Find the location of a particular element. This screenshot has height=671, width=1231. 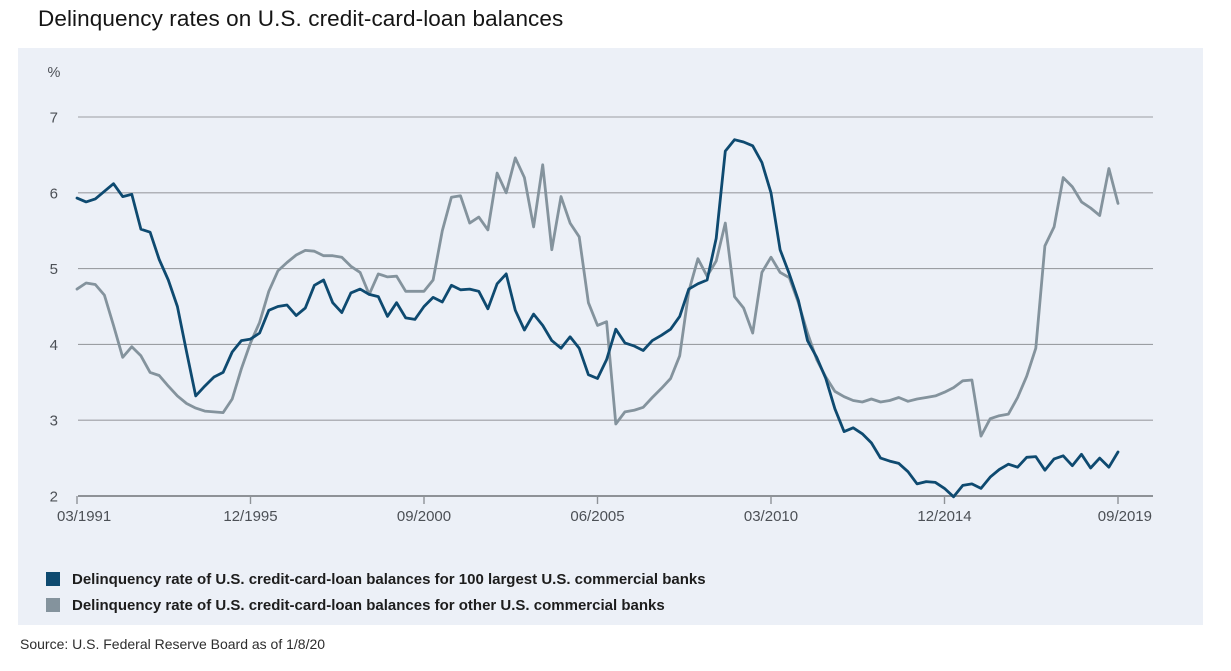

x-tick-label: 12/2014 is located at coordinates (944, 516).